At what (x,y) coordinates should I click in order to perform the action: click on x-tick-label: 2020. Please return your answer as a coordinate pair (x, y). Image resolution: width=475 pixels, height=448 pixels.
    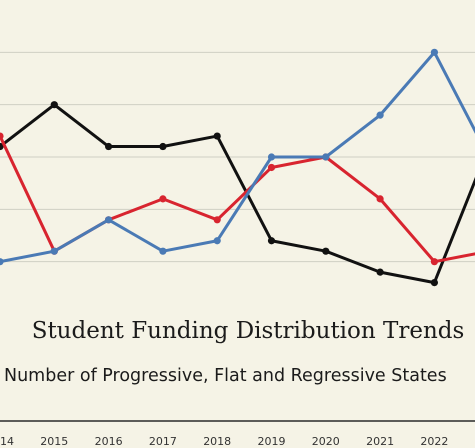
    Looking at the image, I should click on (326, 441).